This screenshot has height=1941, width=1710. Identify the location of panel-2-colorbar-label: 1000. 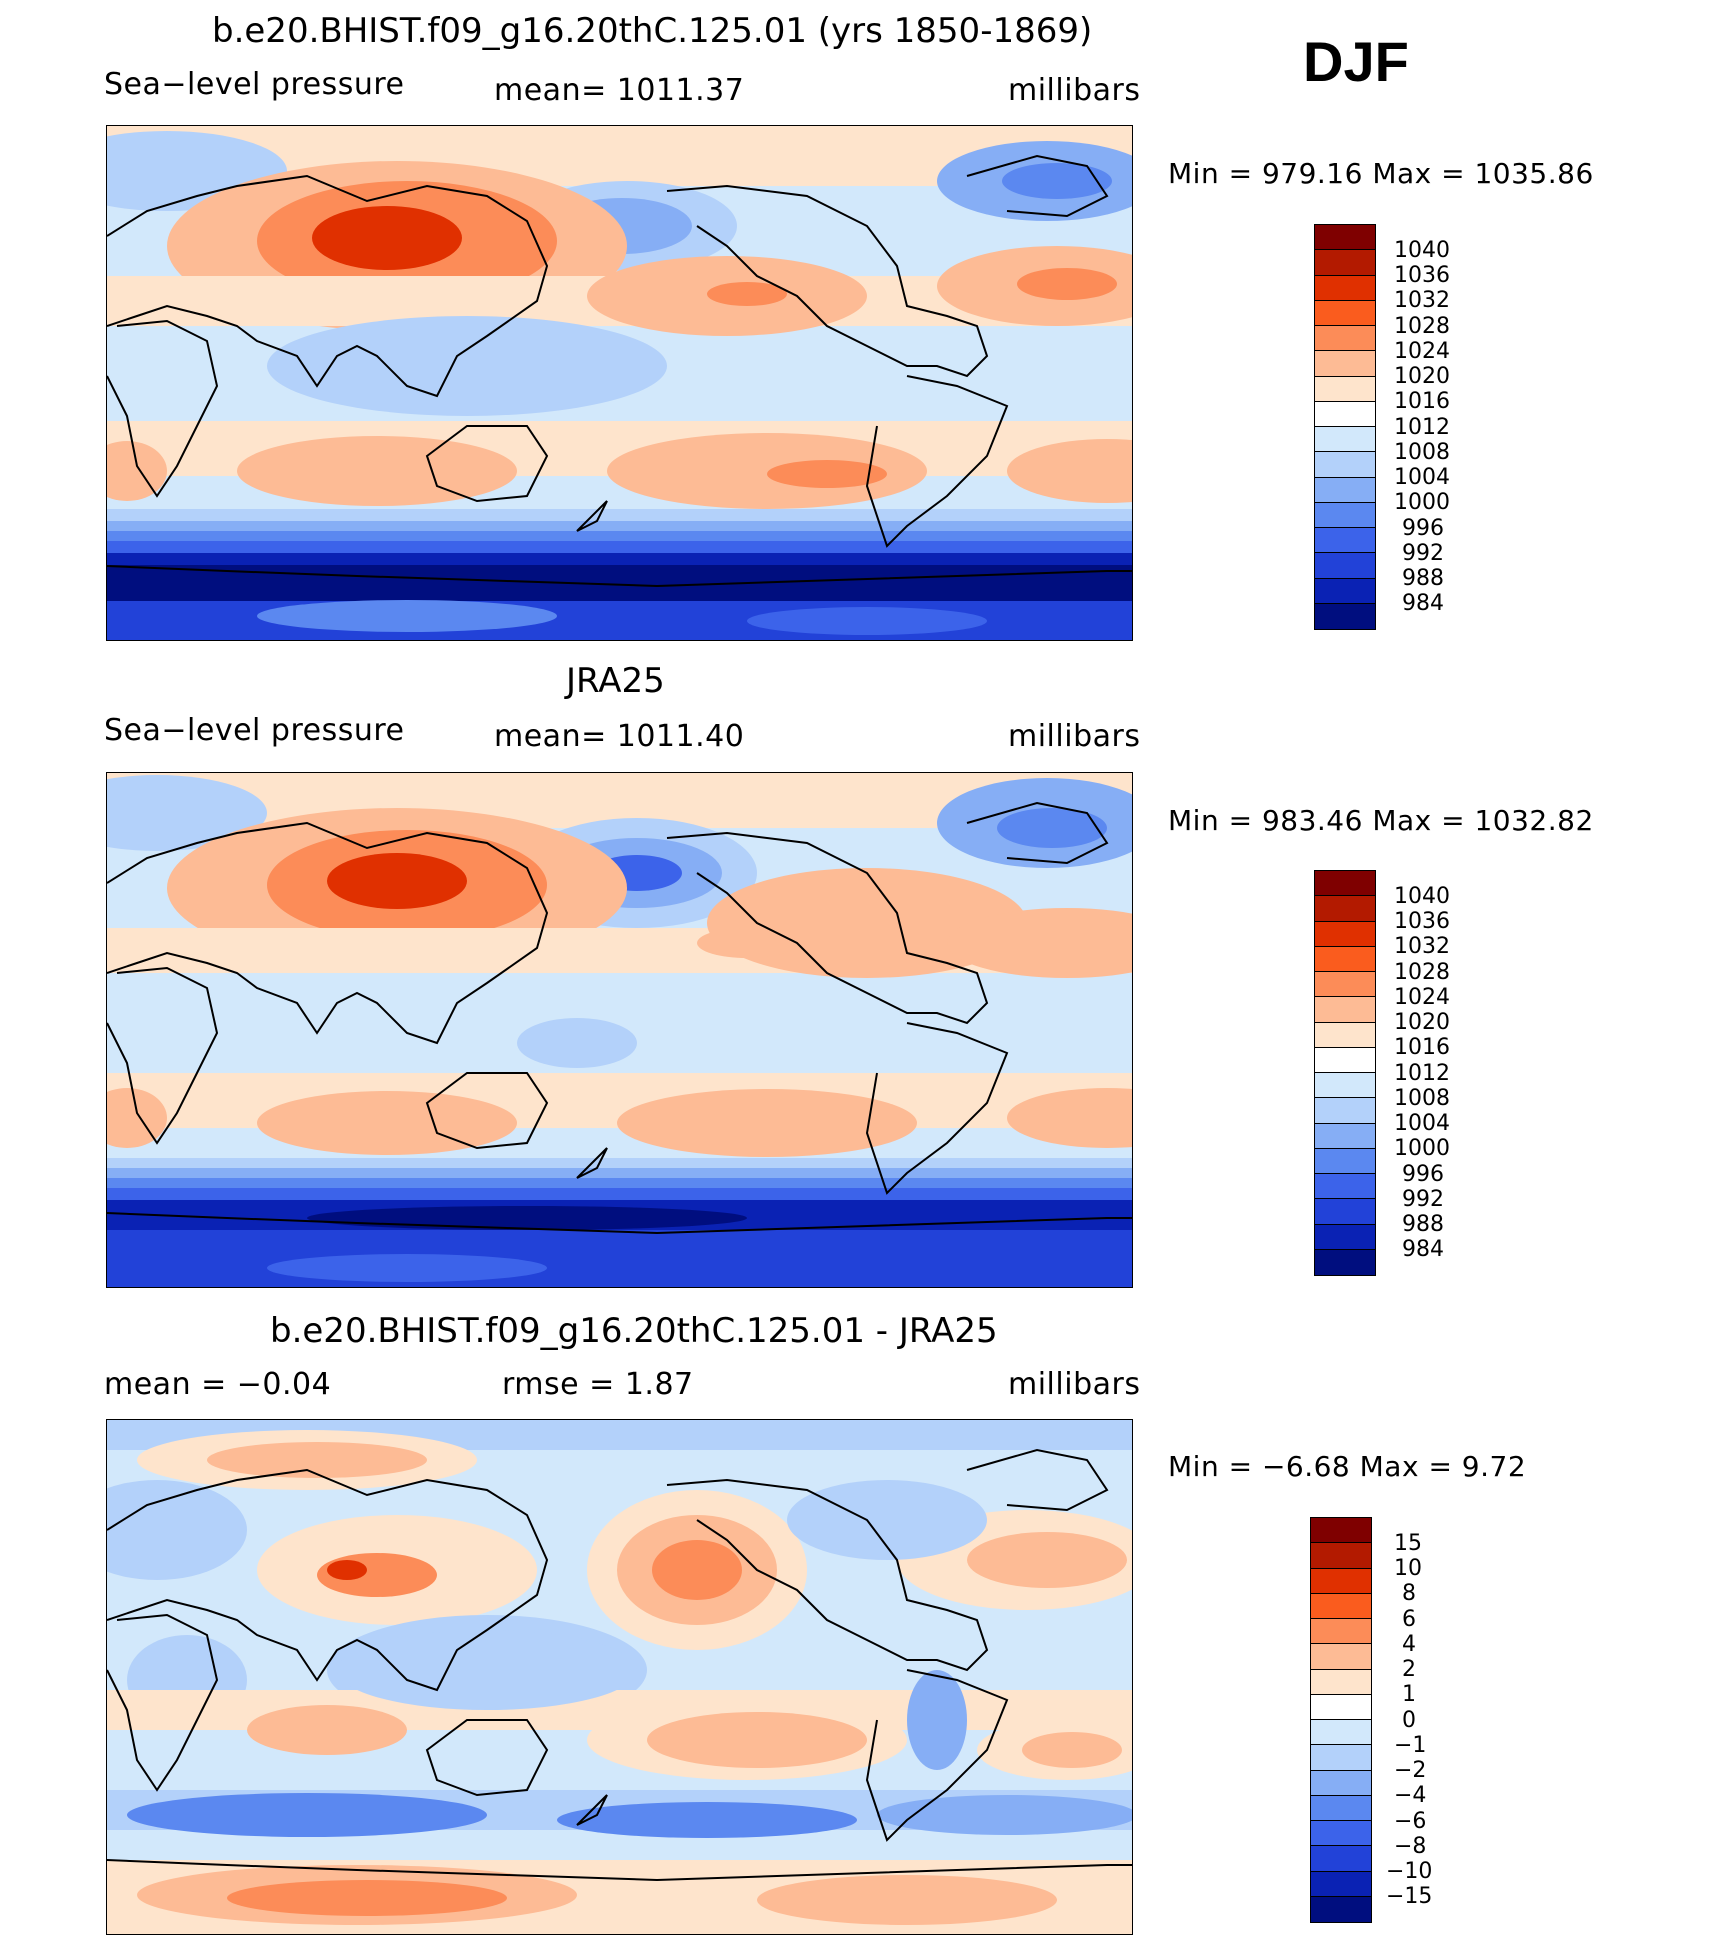
(1422, 1148).